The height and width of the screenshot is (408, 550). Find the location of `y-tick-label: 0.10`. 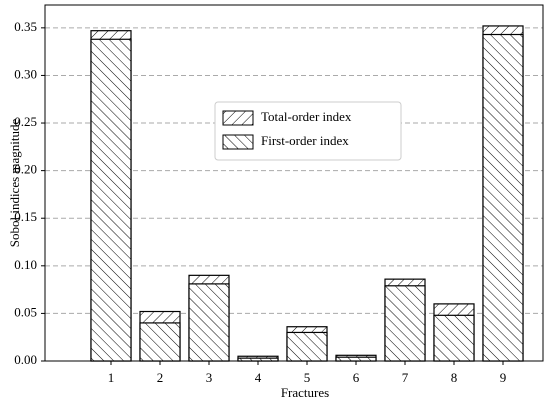

y-tick-label: 0.10 is located at coordinates (25, 264).